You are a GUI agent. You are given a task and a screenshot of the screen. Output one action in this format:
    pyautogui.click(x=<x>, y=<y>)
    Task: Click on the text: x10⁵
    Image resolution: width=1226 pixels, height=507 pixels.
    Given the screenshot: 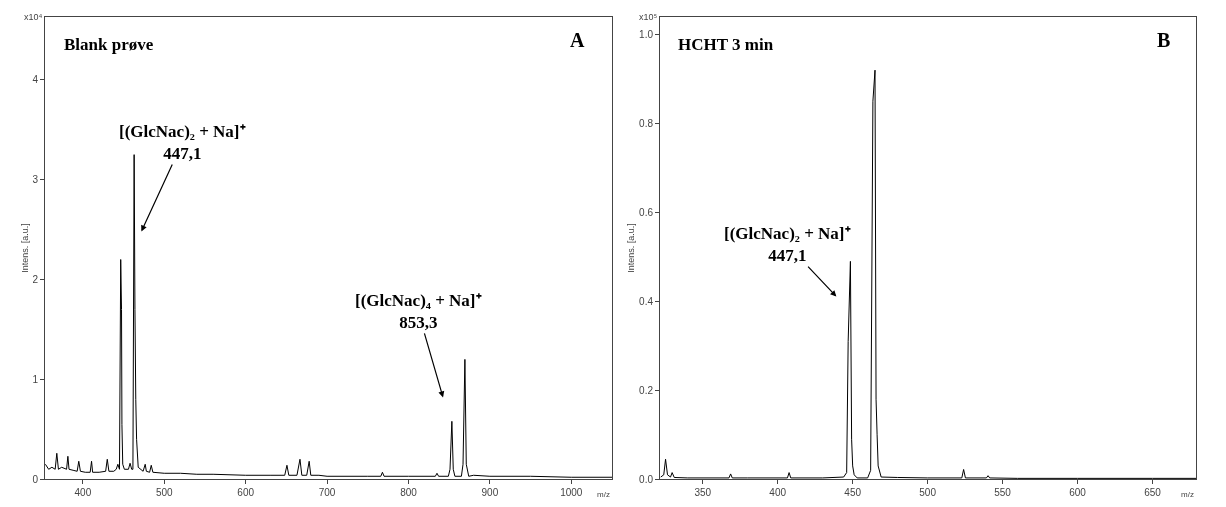 What is the action you would take?
    pyautogui.click(x=648, y=17)
    